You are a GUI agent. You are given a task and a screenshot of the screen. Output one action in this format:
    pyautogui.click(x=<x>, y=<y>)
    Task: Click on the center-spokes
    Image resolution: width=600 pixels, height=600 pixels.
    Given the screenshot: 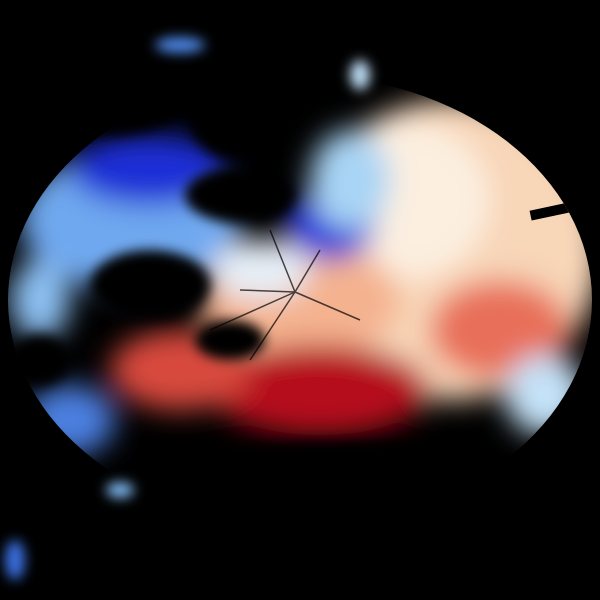 What is the action you would take?
    pyautogui.click(x=285, y=295)
    